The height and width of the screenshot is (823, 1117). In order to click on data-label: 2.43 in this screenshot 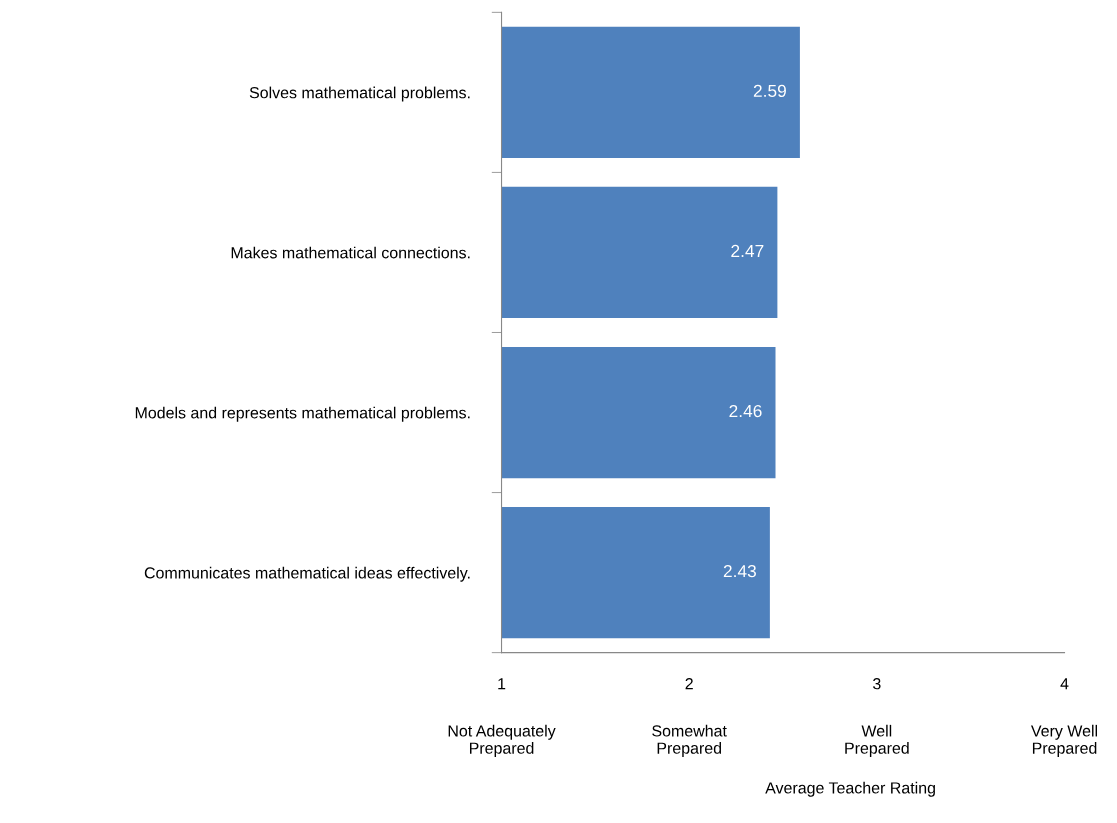, I will do `click(739, 571)`.